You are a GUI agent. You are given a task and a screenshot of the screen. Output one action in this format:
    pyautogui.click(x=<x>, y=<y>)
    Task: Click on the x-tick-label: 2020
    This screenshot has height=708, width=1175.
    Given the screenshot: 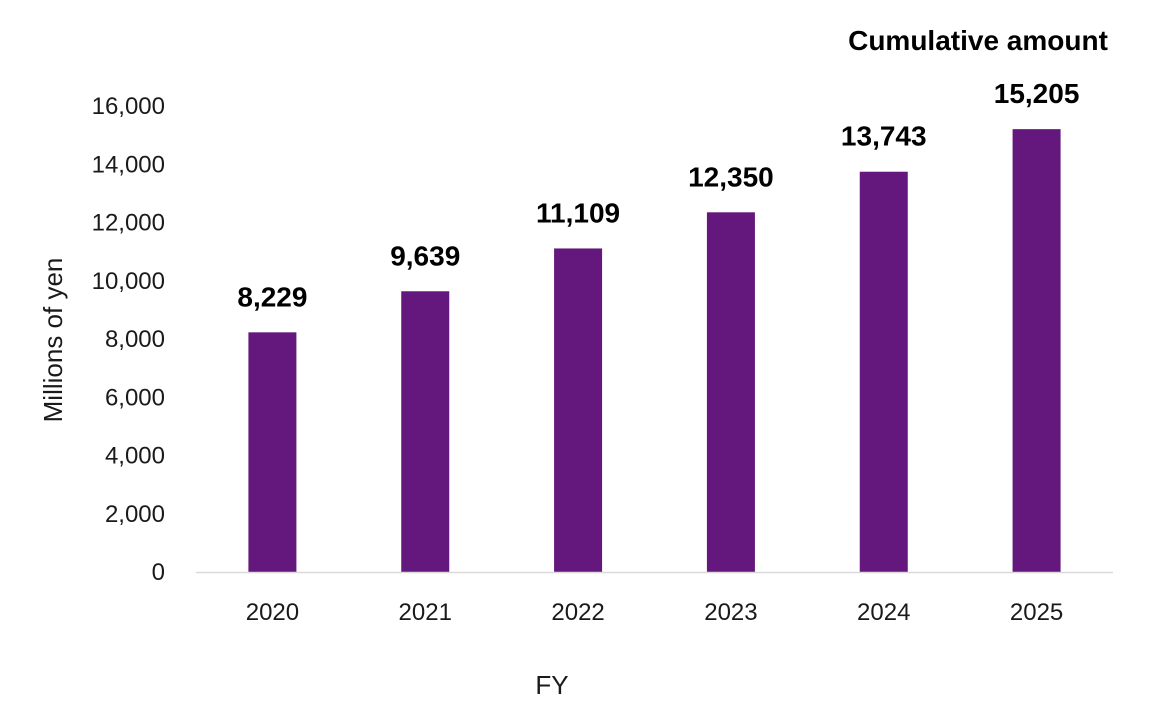 What is the action you would take?
    pyautogui.click(x=272, y=612)
    